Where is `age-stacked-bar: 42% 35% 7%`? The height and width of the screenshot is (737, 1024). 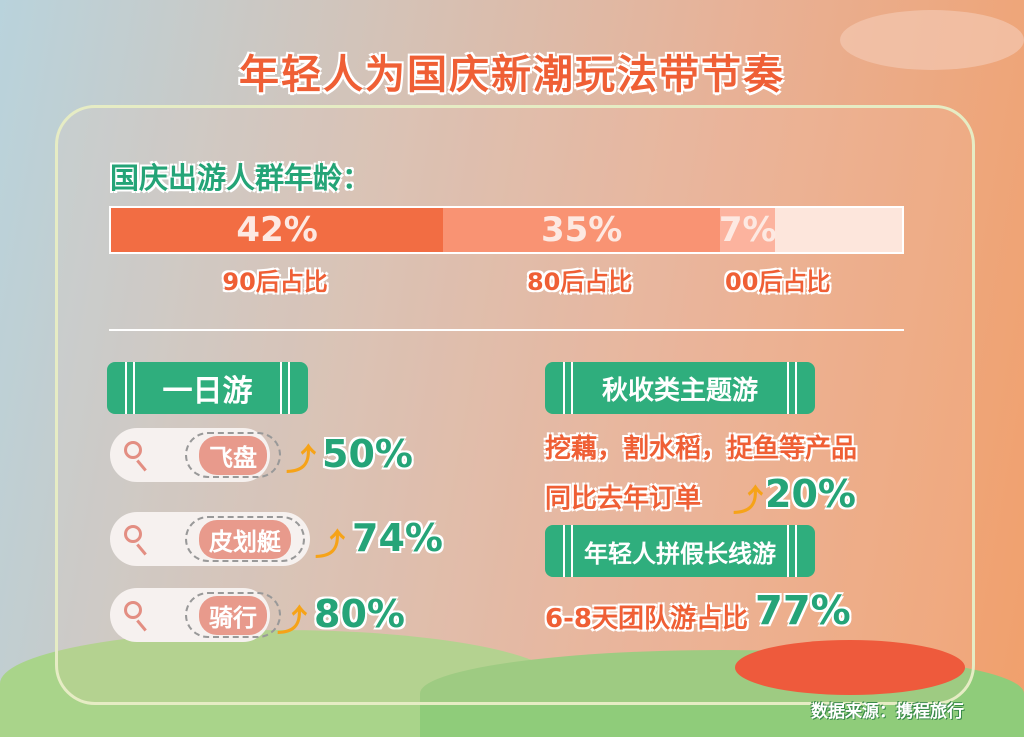 age-stacked-bar: 42% 35% 7% is located at coordinates (506, 230).